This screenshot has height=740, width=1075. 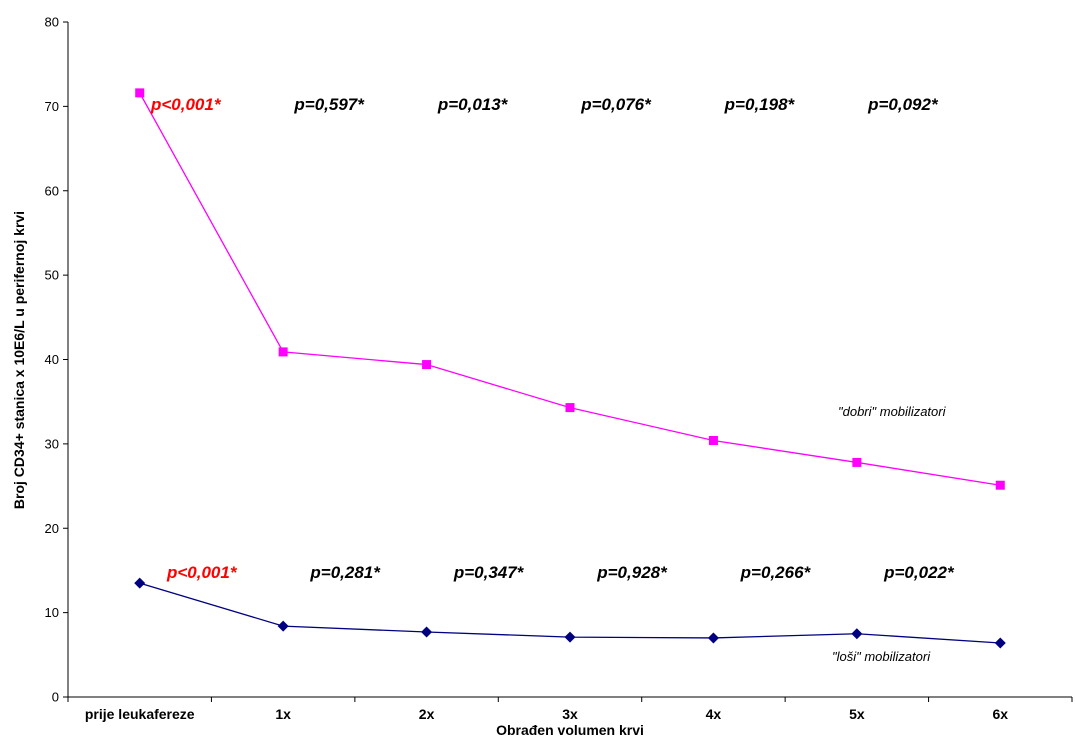 I want to click on y-tick-label: 20, so click(x=52, y=528).